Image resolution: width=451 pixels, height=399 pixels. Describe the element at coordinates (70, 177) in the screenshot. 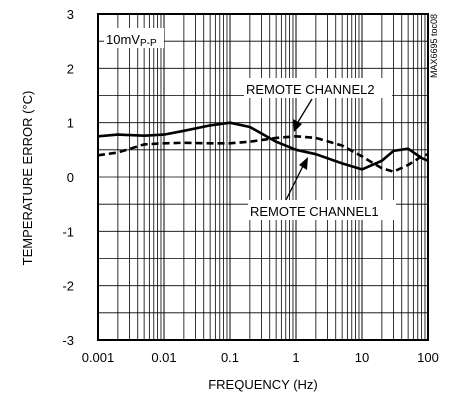

I see `y-tick-label: 0` at that location.